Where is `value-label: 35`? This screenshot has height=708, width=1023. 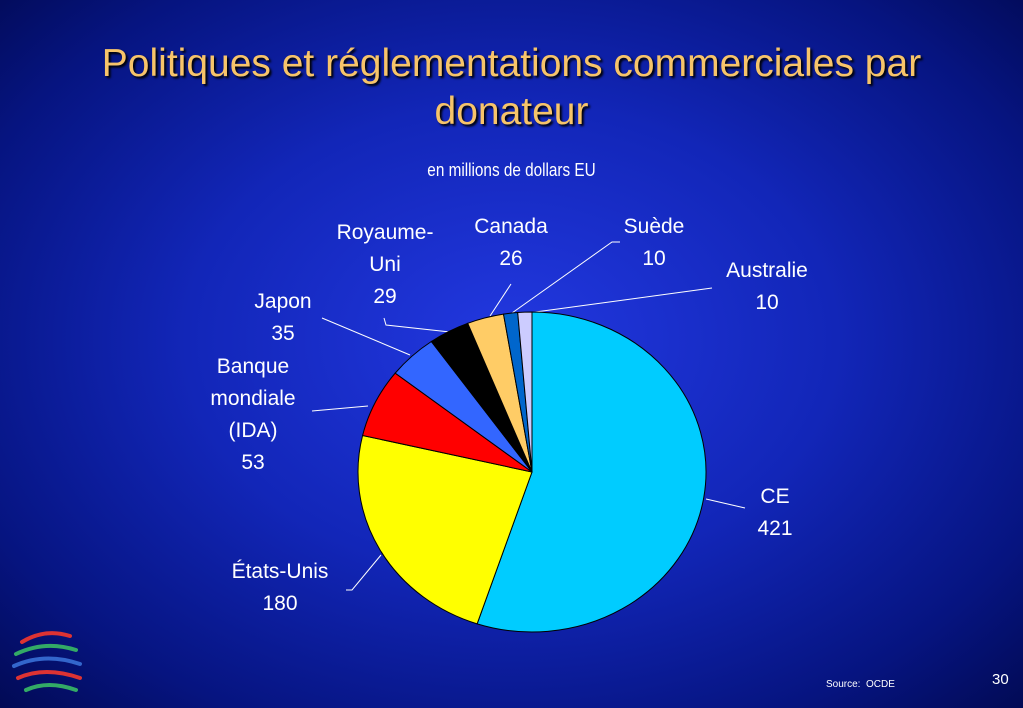
value-label: 35 is located at coordinates (283, 333).